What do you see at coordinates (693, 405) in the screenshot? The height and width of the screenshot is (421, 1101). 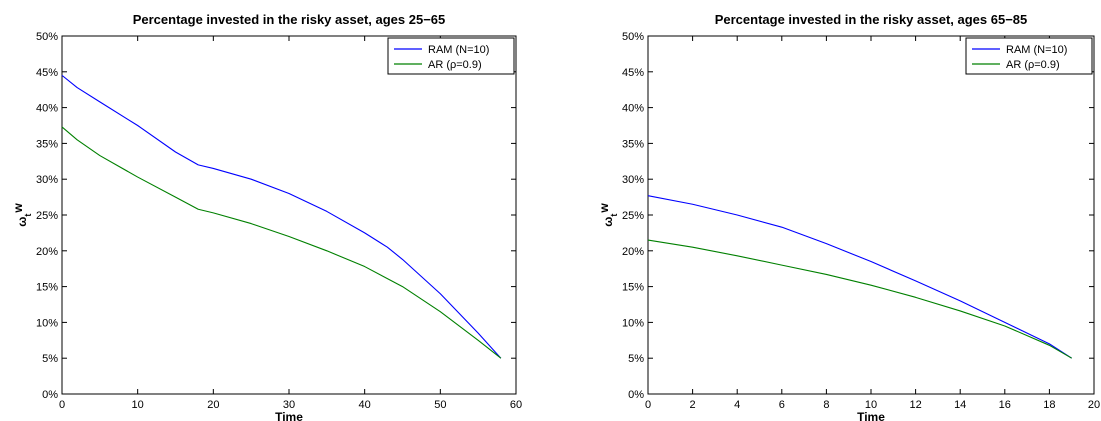 I see `x-tick-label: 2` at bounding box center [693, 405].